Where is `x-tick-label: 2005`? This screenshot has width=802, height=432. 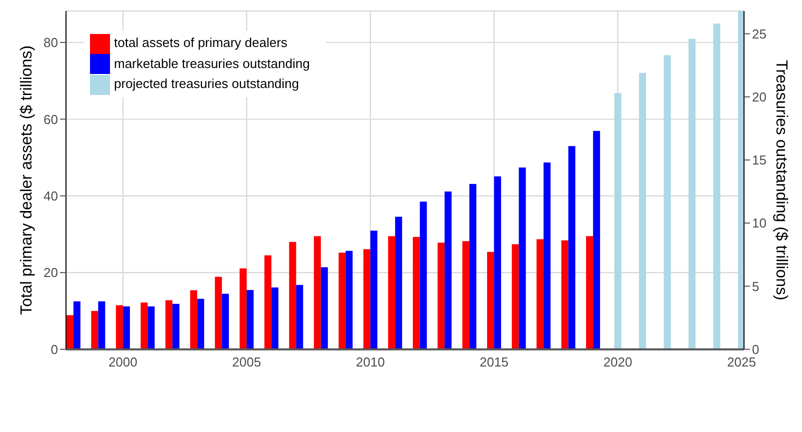 x-tick-label: 2005 is located at coordinates (247, 362).